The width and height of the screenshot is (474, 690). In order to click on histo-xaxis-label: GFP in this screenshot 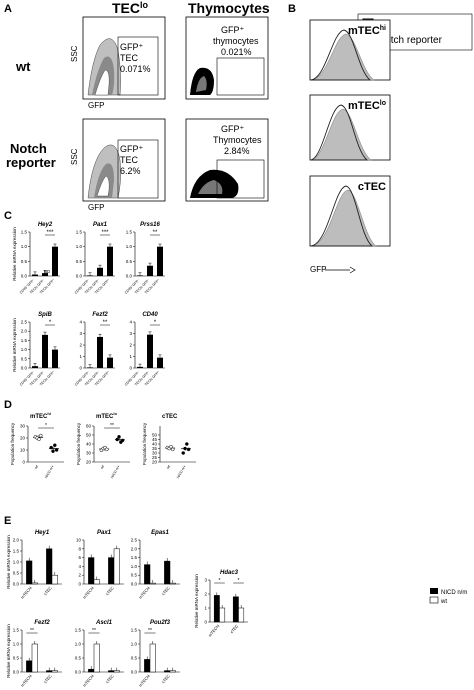, I will do `click(318, 269)`.